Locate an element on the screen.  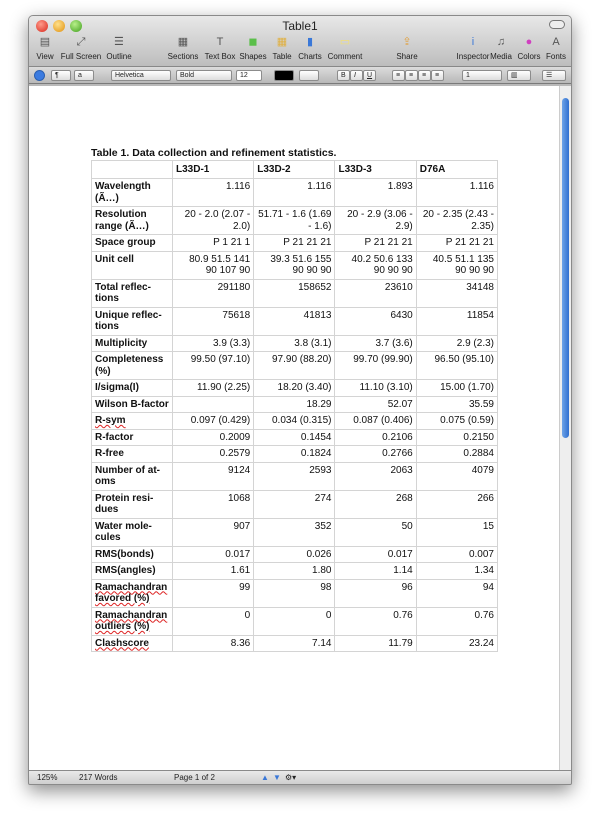
table-cell: 0.034 (0.315) is located at coordinates (294, 421).